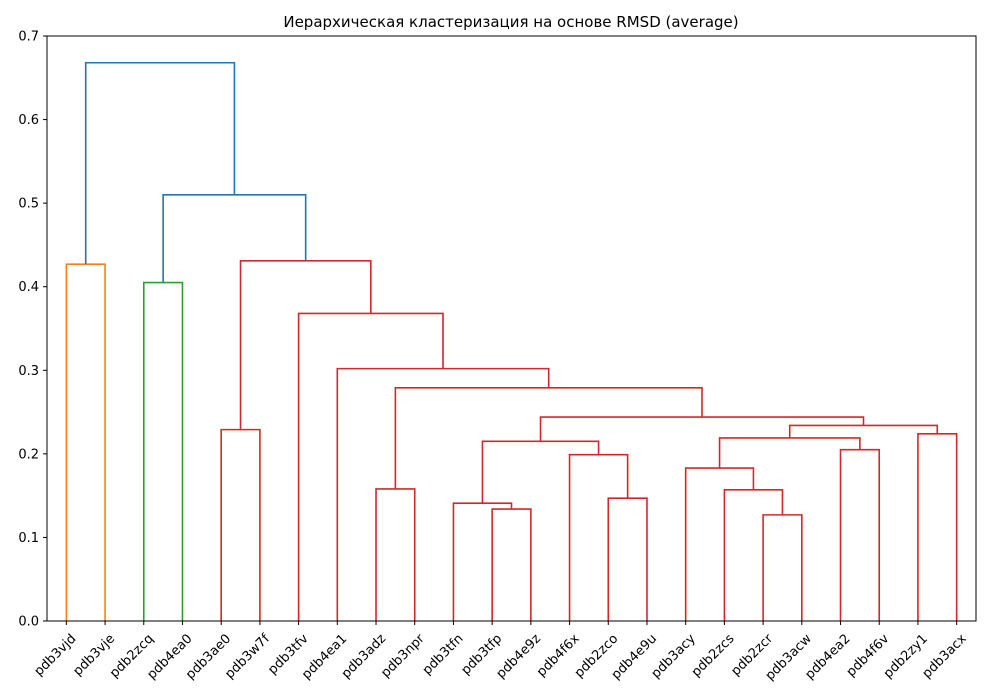 The image size is (1000, 700). Describe the element at coordinates (627, 559) in the screenshot. I see `merge-link-g` at that location.